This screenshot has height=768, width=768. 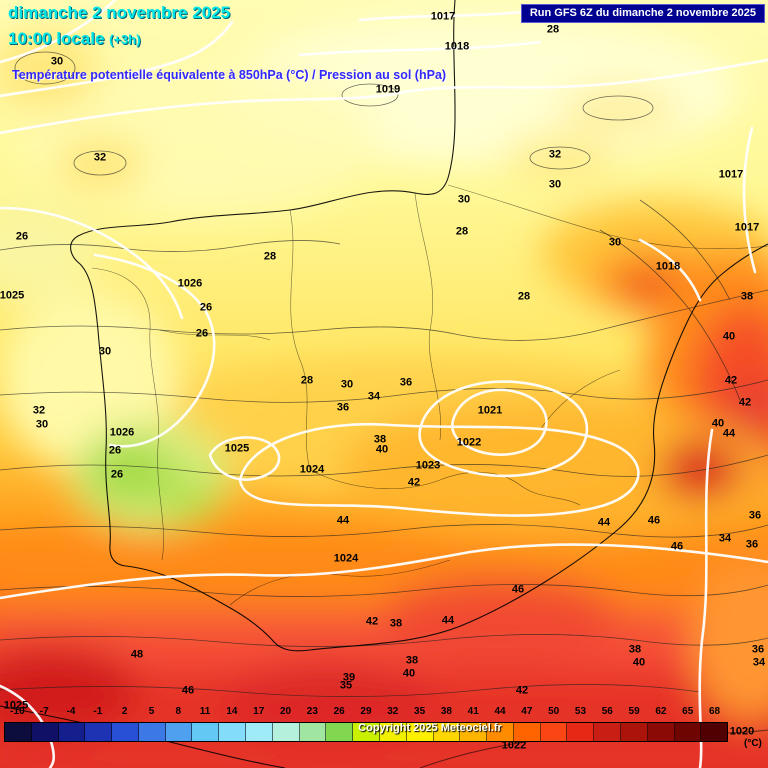 I want to click on scale-value: -4, so click(x=71, y=711).